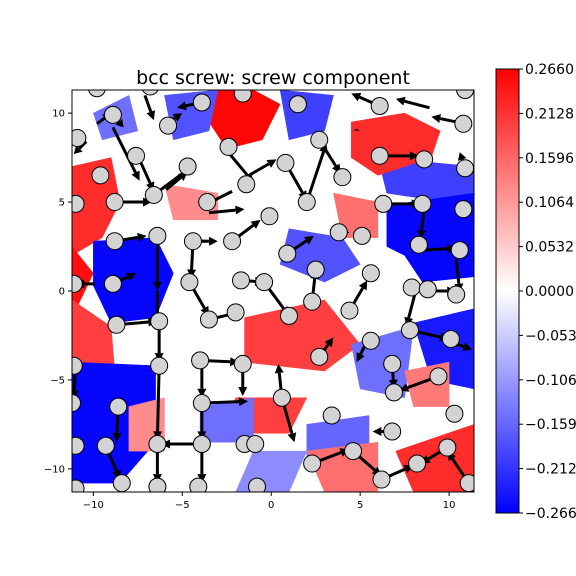  I want to click on colorbar-tick-label: −0.1064, so click(550, 381).